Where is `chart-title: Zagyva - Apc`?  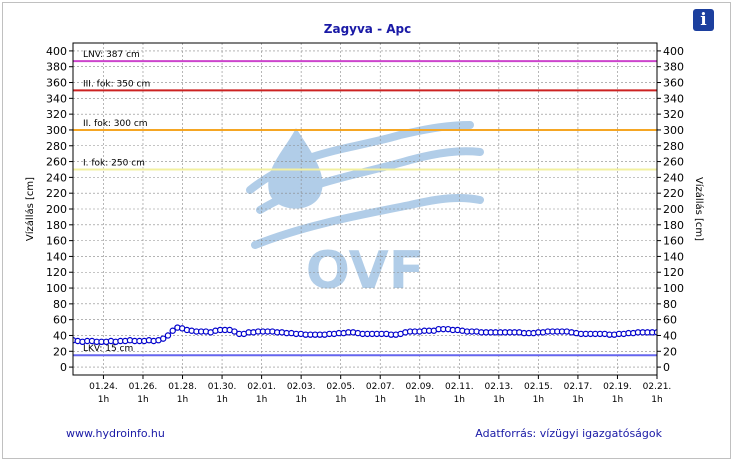
chart-title: Zagyva - Apc is located at coordinates (367, 29).